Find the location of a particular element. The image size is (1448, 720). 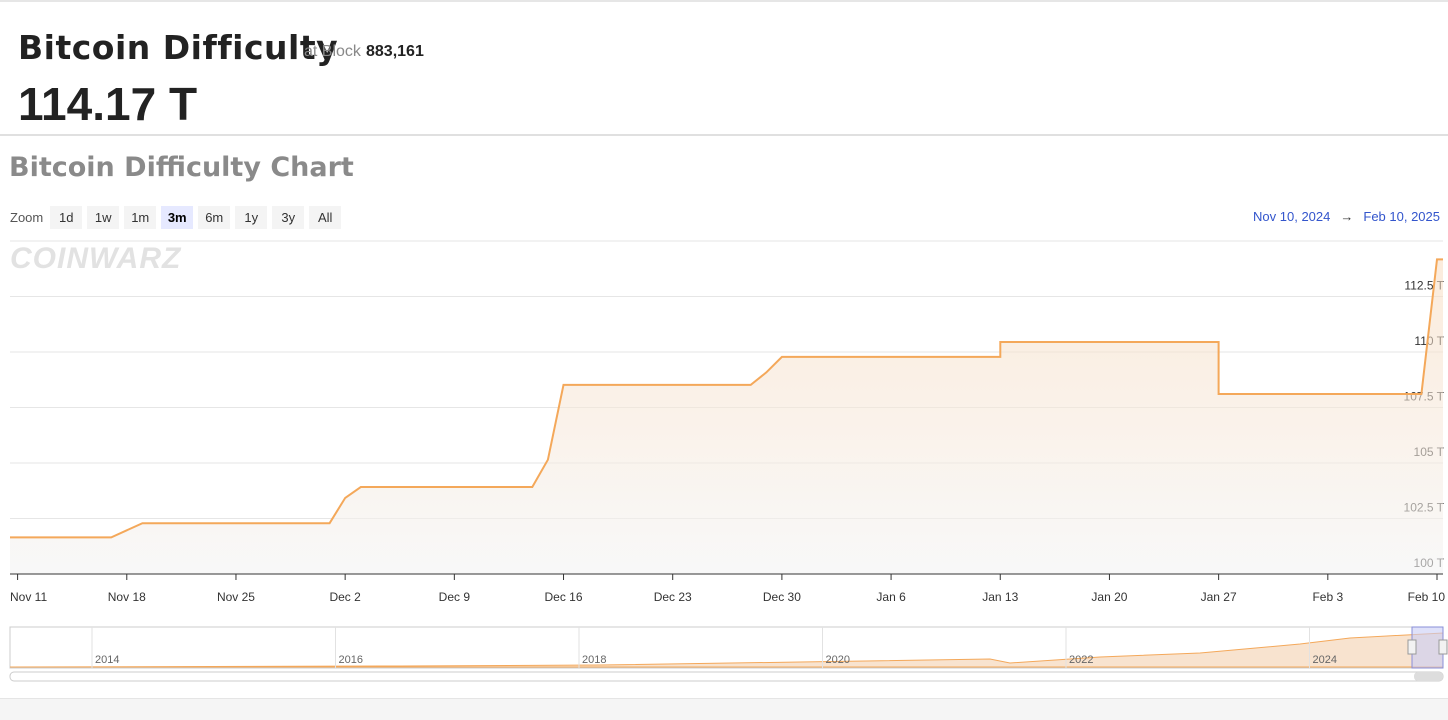

date-range: Nov 10, 2024 → Feb 10, 2025 is located at coordinates (1343, 216).